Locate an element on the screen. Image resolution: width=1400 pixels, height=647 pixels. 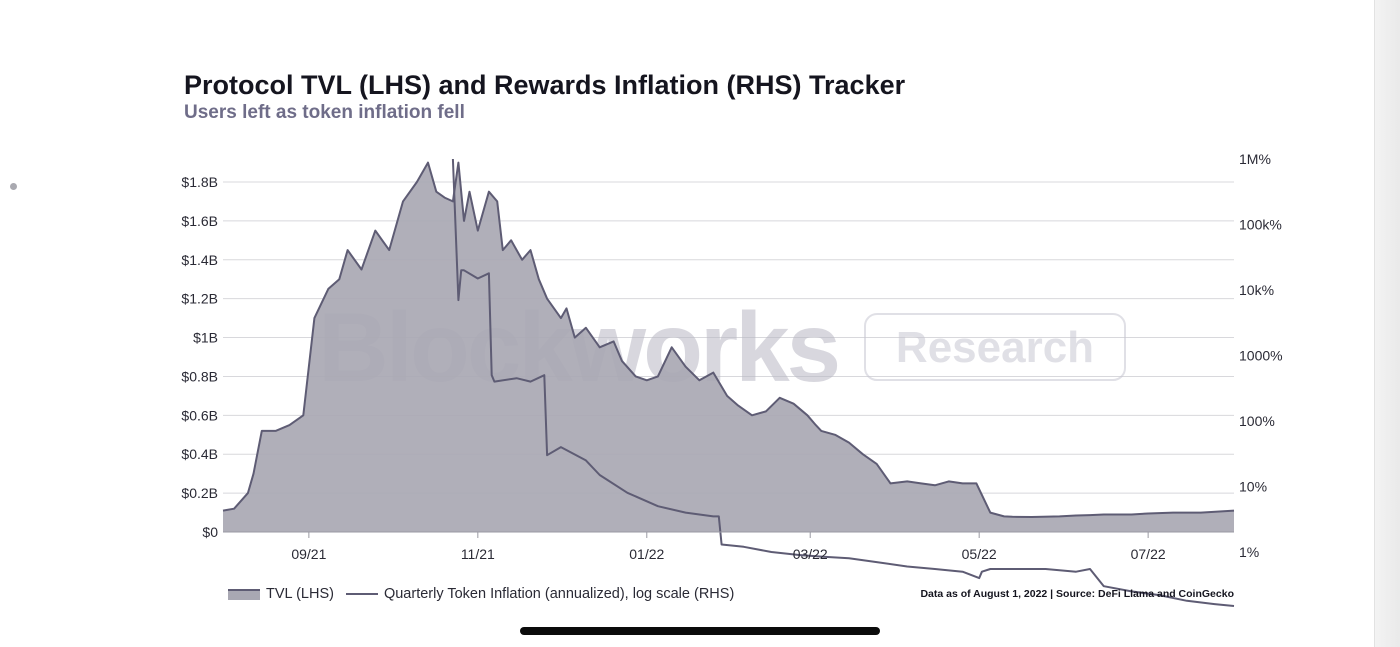
home-indicator is located at coordinates (700, 631).